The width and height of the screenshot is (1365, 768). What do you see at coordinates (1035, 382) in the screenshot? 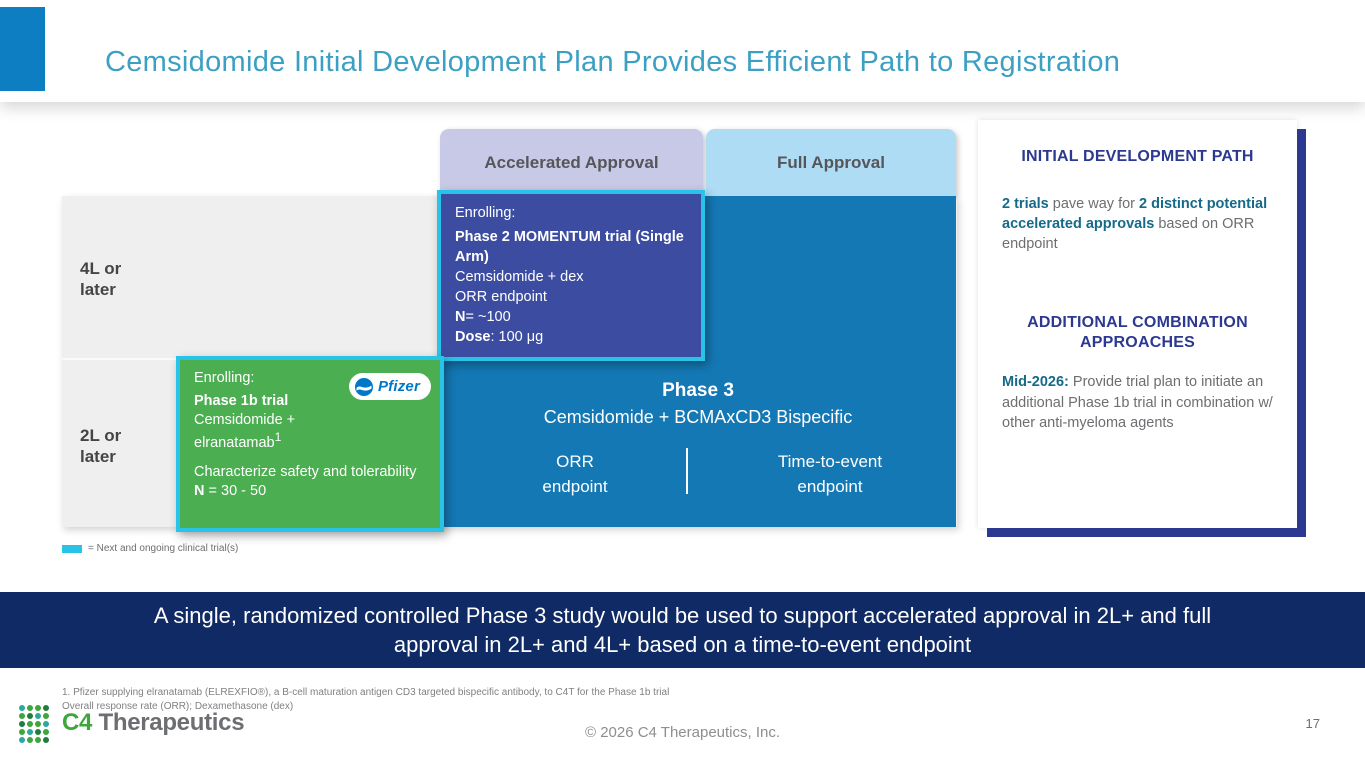
I see `panel-p2-bold1: Mid-2026:` at bounding box center [1035, 382].